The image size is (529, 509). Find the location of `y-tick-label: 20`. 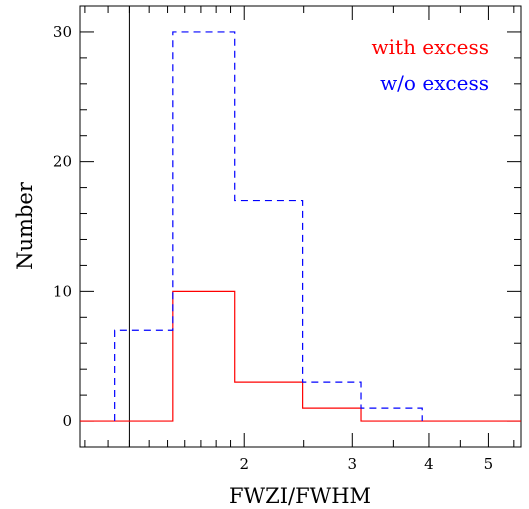

y-tick-label: 20 is located at coordinates (62, 162).